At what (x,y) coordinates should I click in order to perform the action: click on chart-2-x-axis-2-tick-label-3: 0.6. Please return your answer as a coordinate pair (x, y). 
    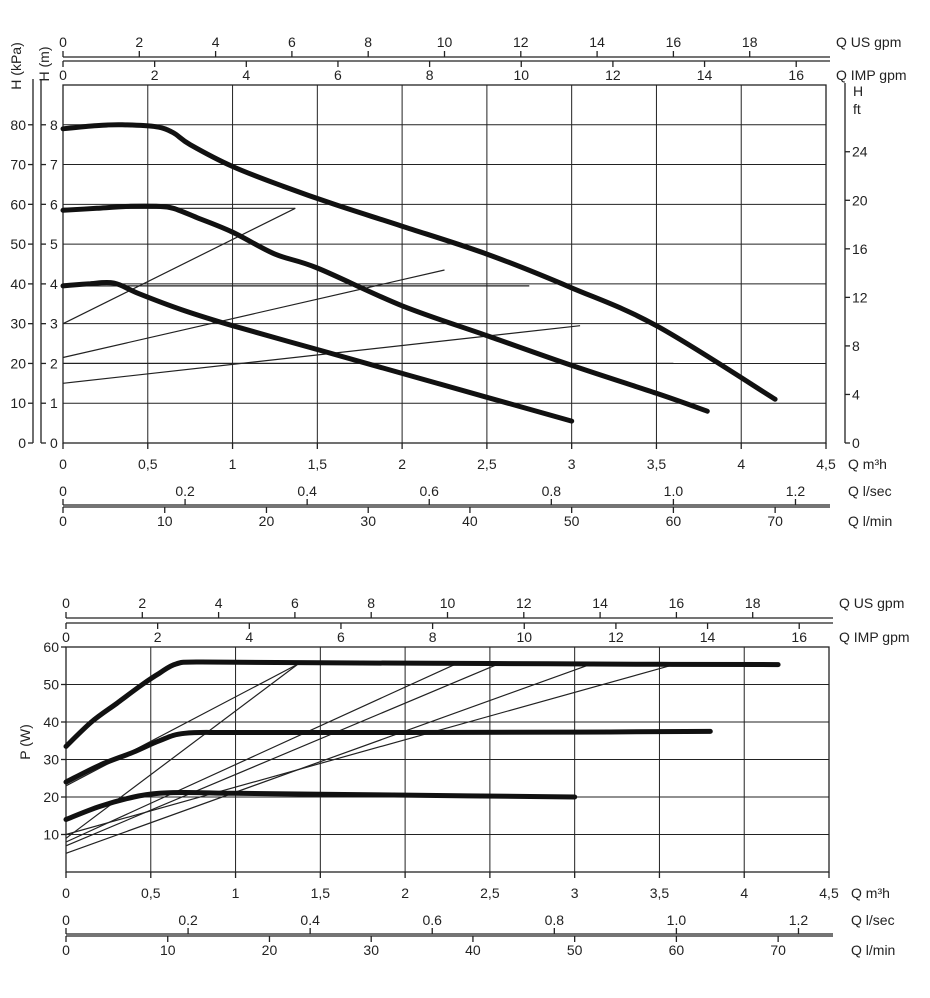
    Looking at the image, I should click on (433, 920).